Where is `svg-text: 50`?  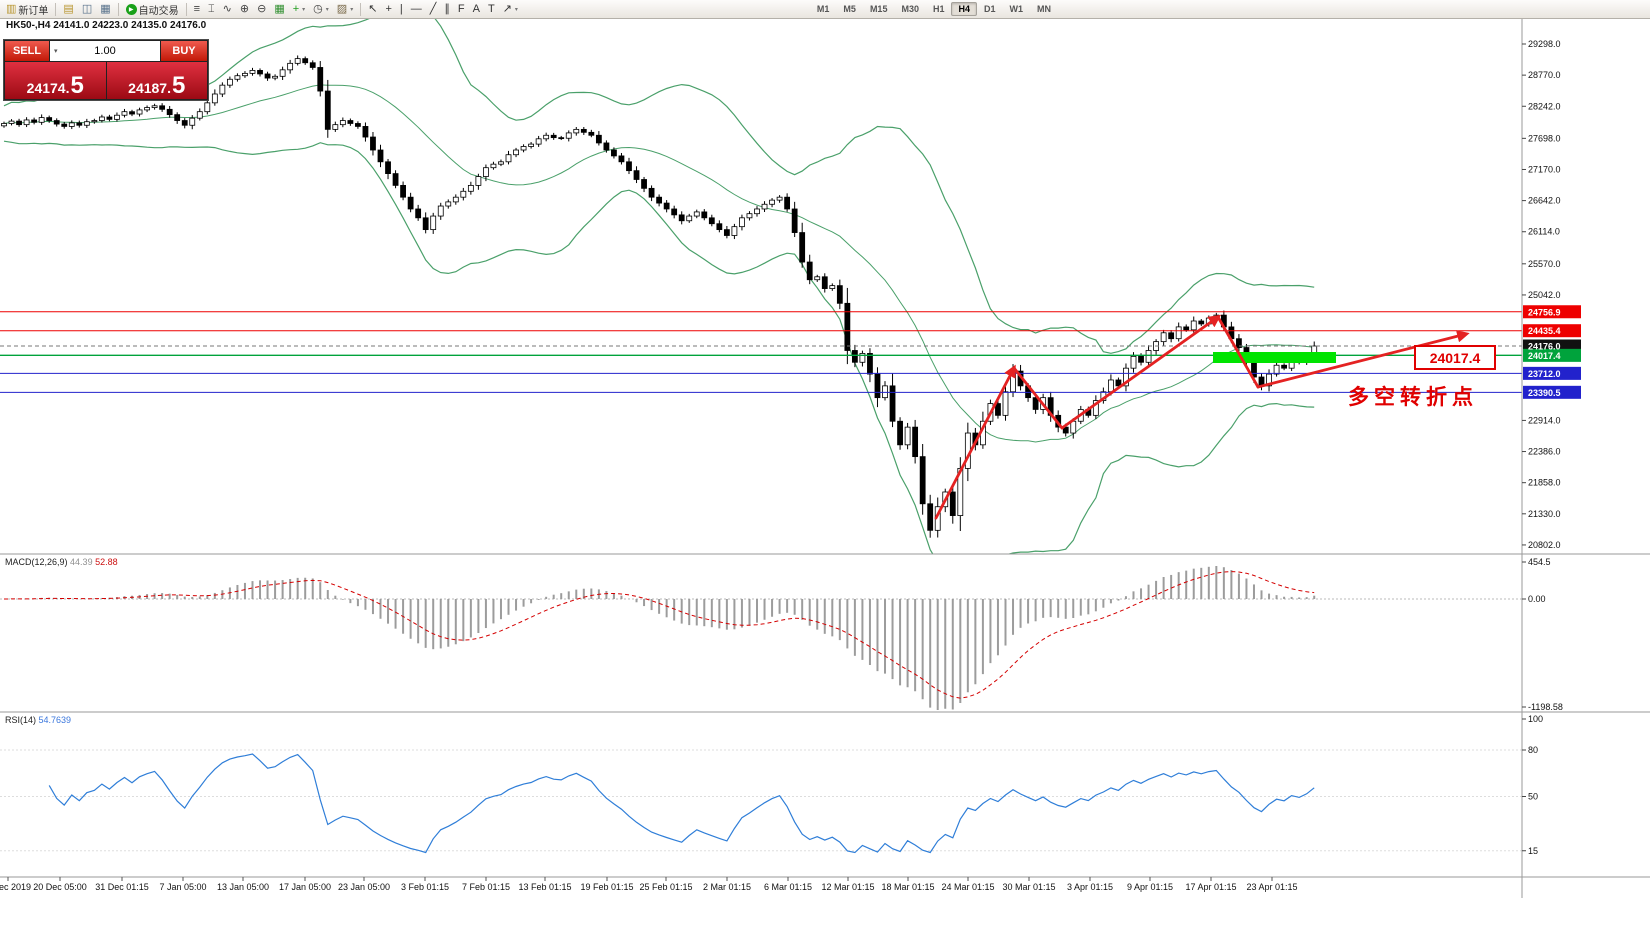 svg-text: 50 is located at coordinates (1533, 797).